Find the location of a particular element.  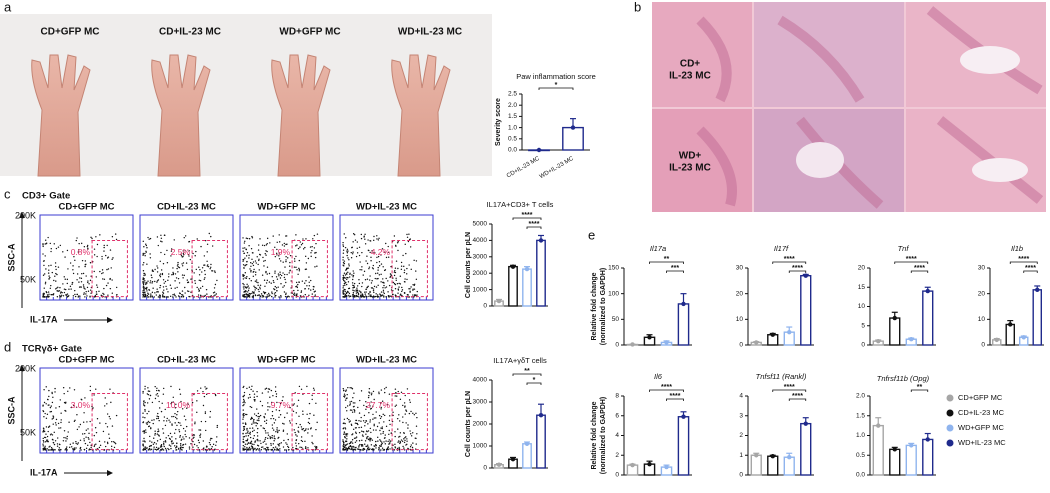

label: WD+ is located at coordinates (690, 156).